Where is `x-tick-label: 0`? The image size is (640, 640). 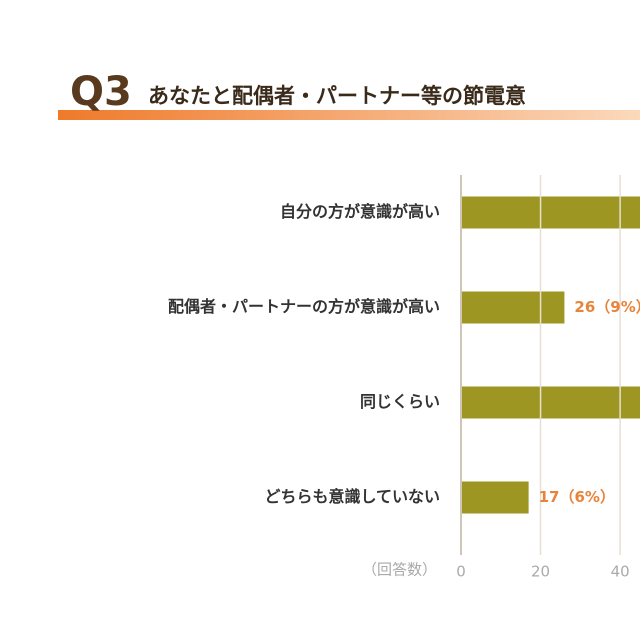 x-tick-label: 0 is located at coordinates (461, 572).